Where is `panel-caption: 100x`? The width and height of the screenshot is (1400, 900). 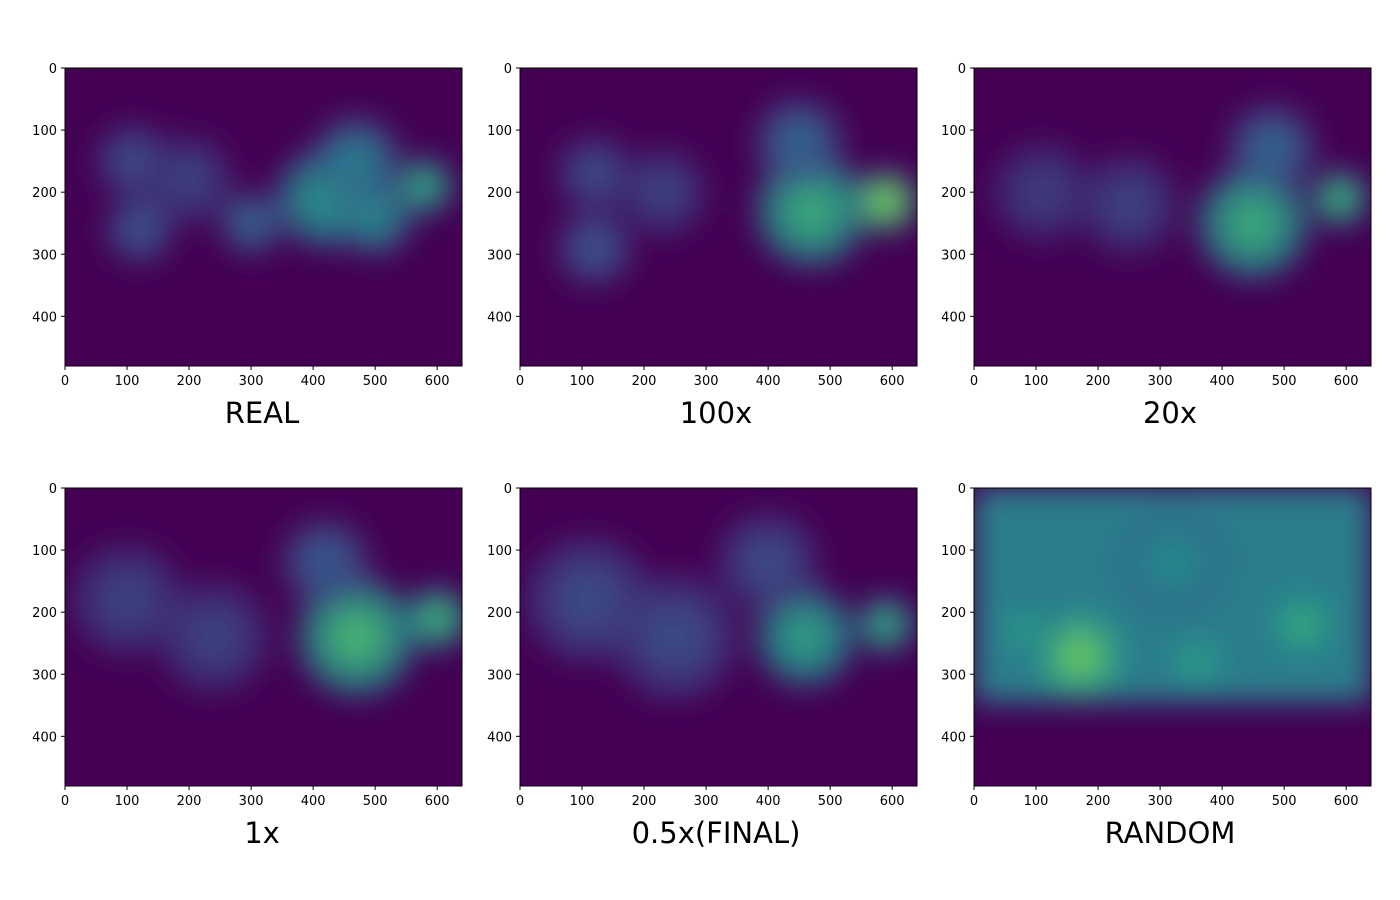 panel-caption: 100x is located at coordinates (716, 413).